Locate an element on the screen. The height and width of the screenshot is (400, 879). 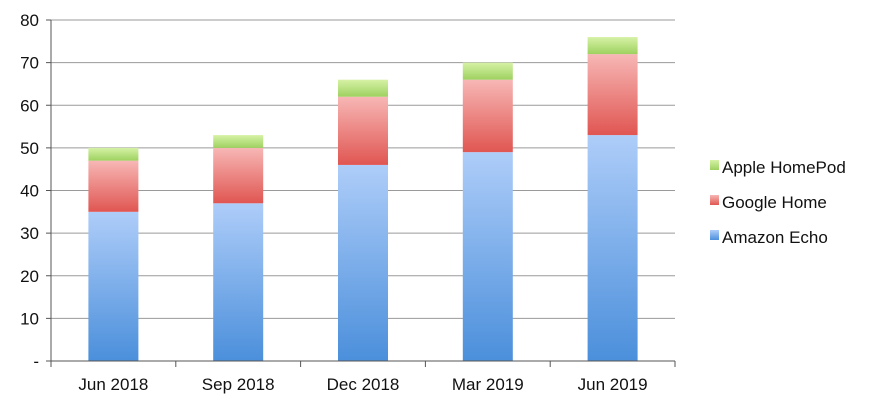
bar-apple-homepod-jun-2019 is located at coordinates (612, 46).